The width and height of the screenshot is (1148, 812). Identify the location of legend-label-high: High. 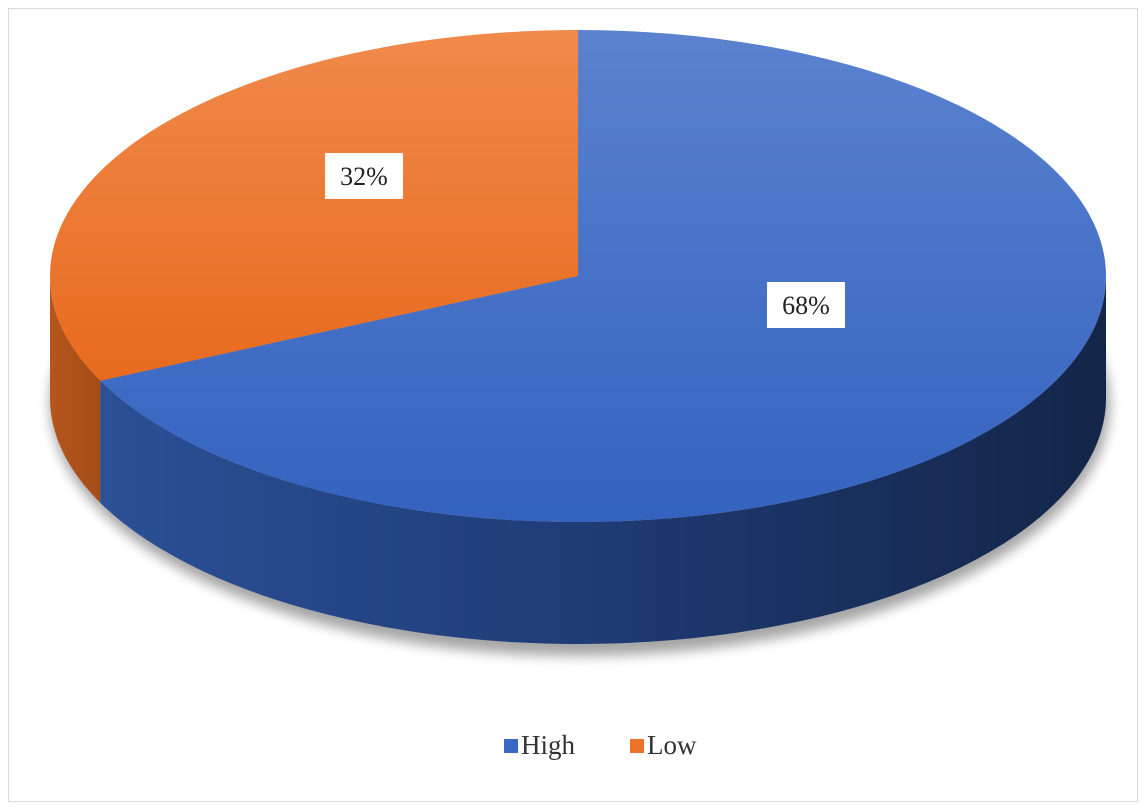
(548, 745).